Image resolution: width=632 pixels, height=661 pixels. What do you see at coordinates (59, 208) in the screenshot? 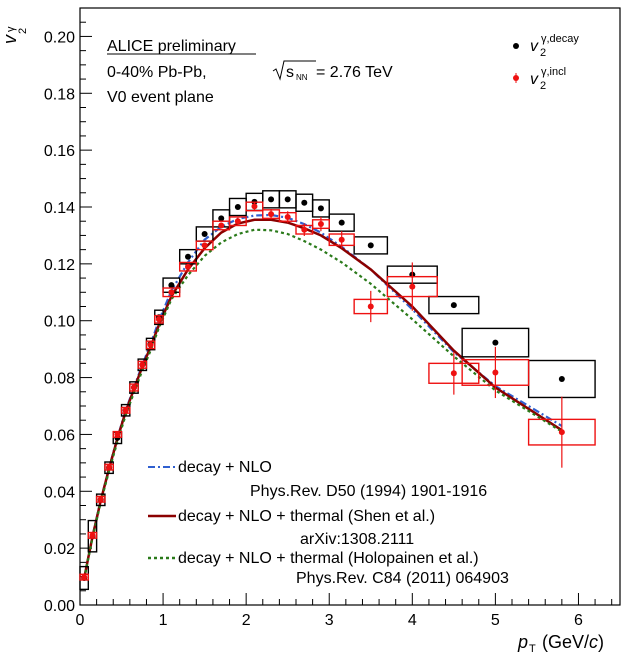
I see `y-tick-label: 0.14` at bounding box center [59, 208].